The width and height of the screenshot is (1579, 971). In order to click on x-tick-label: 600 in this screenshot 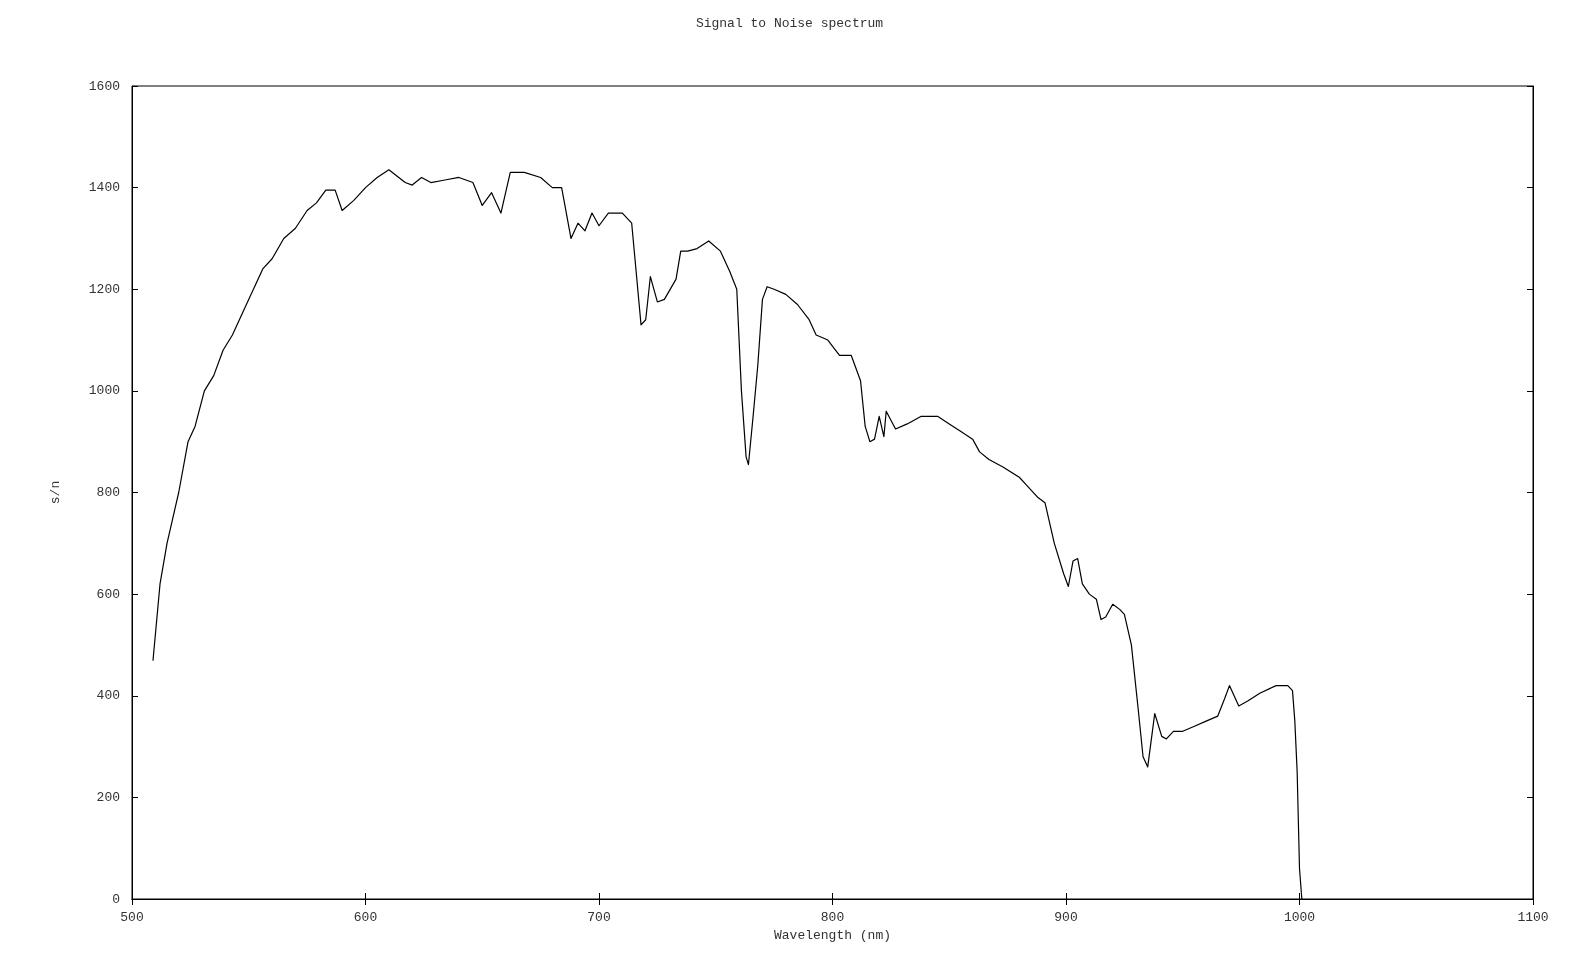, I will do `click(365, 917)`.